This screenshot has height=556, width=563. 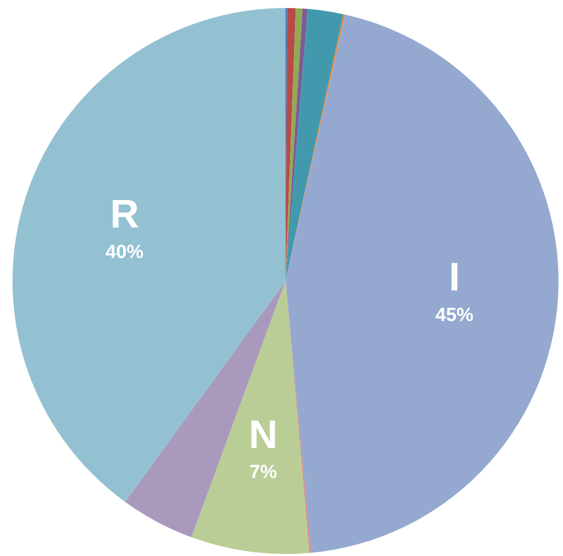 What do you see at coordinates (454, 278) in the screenshot?
I see `slice-label: I` at bounding box center [454, 278].